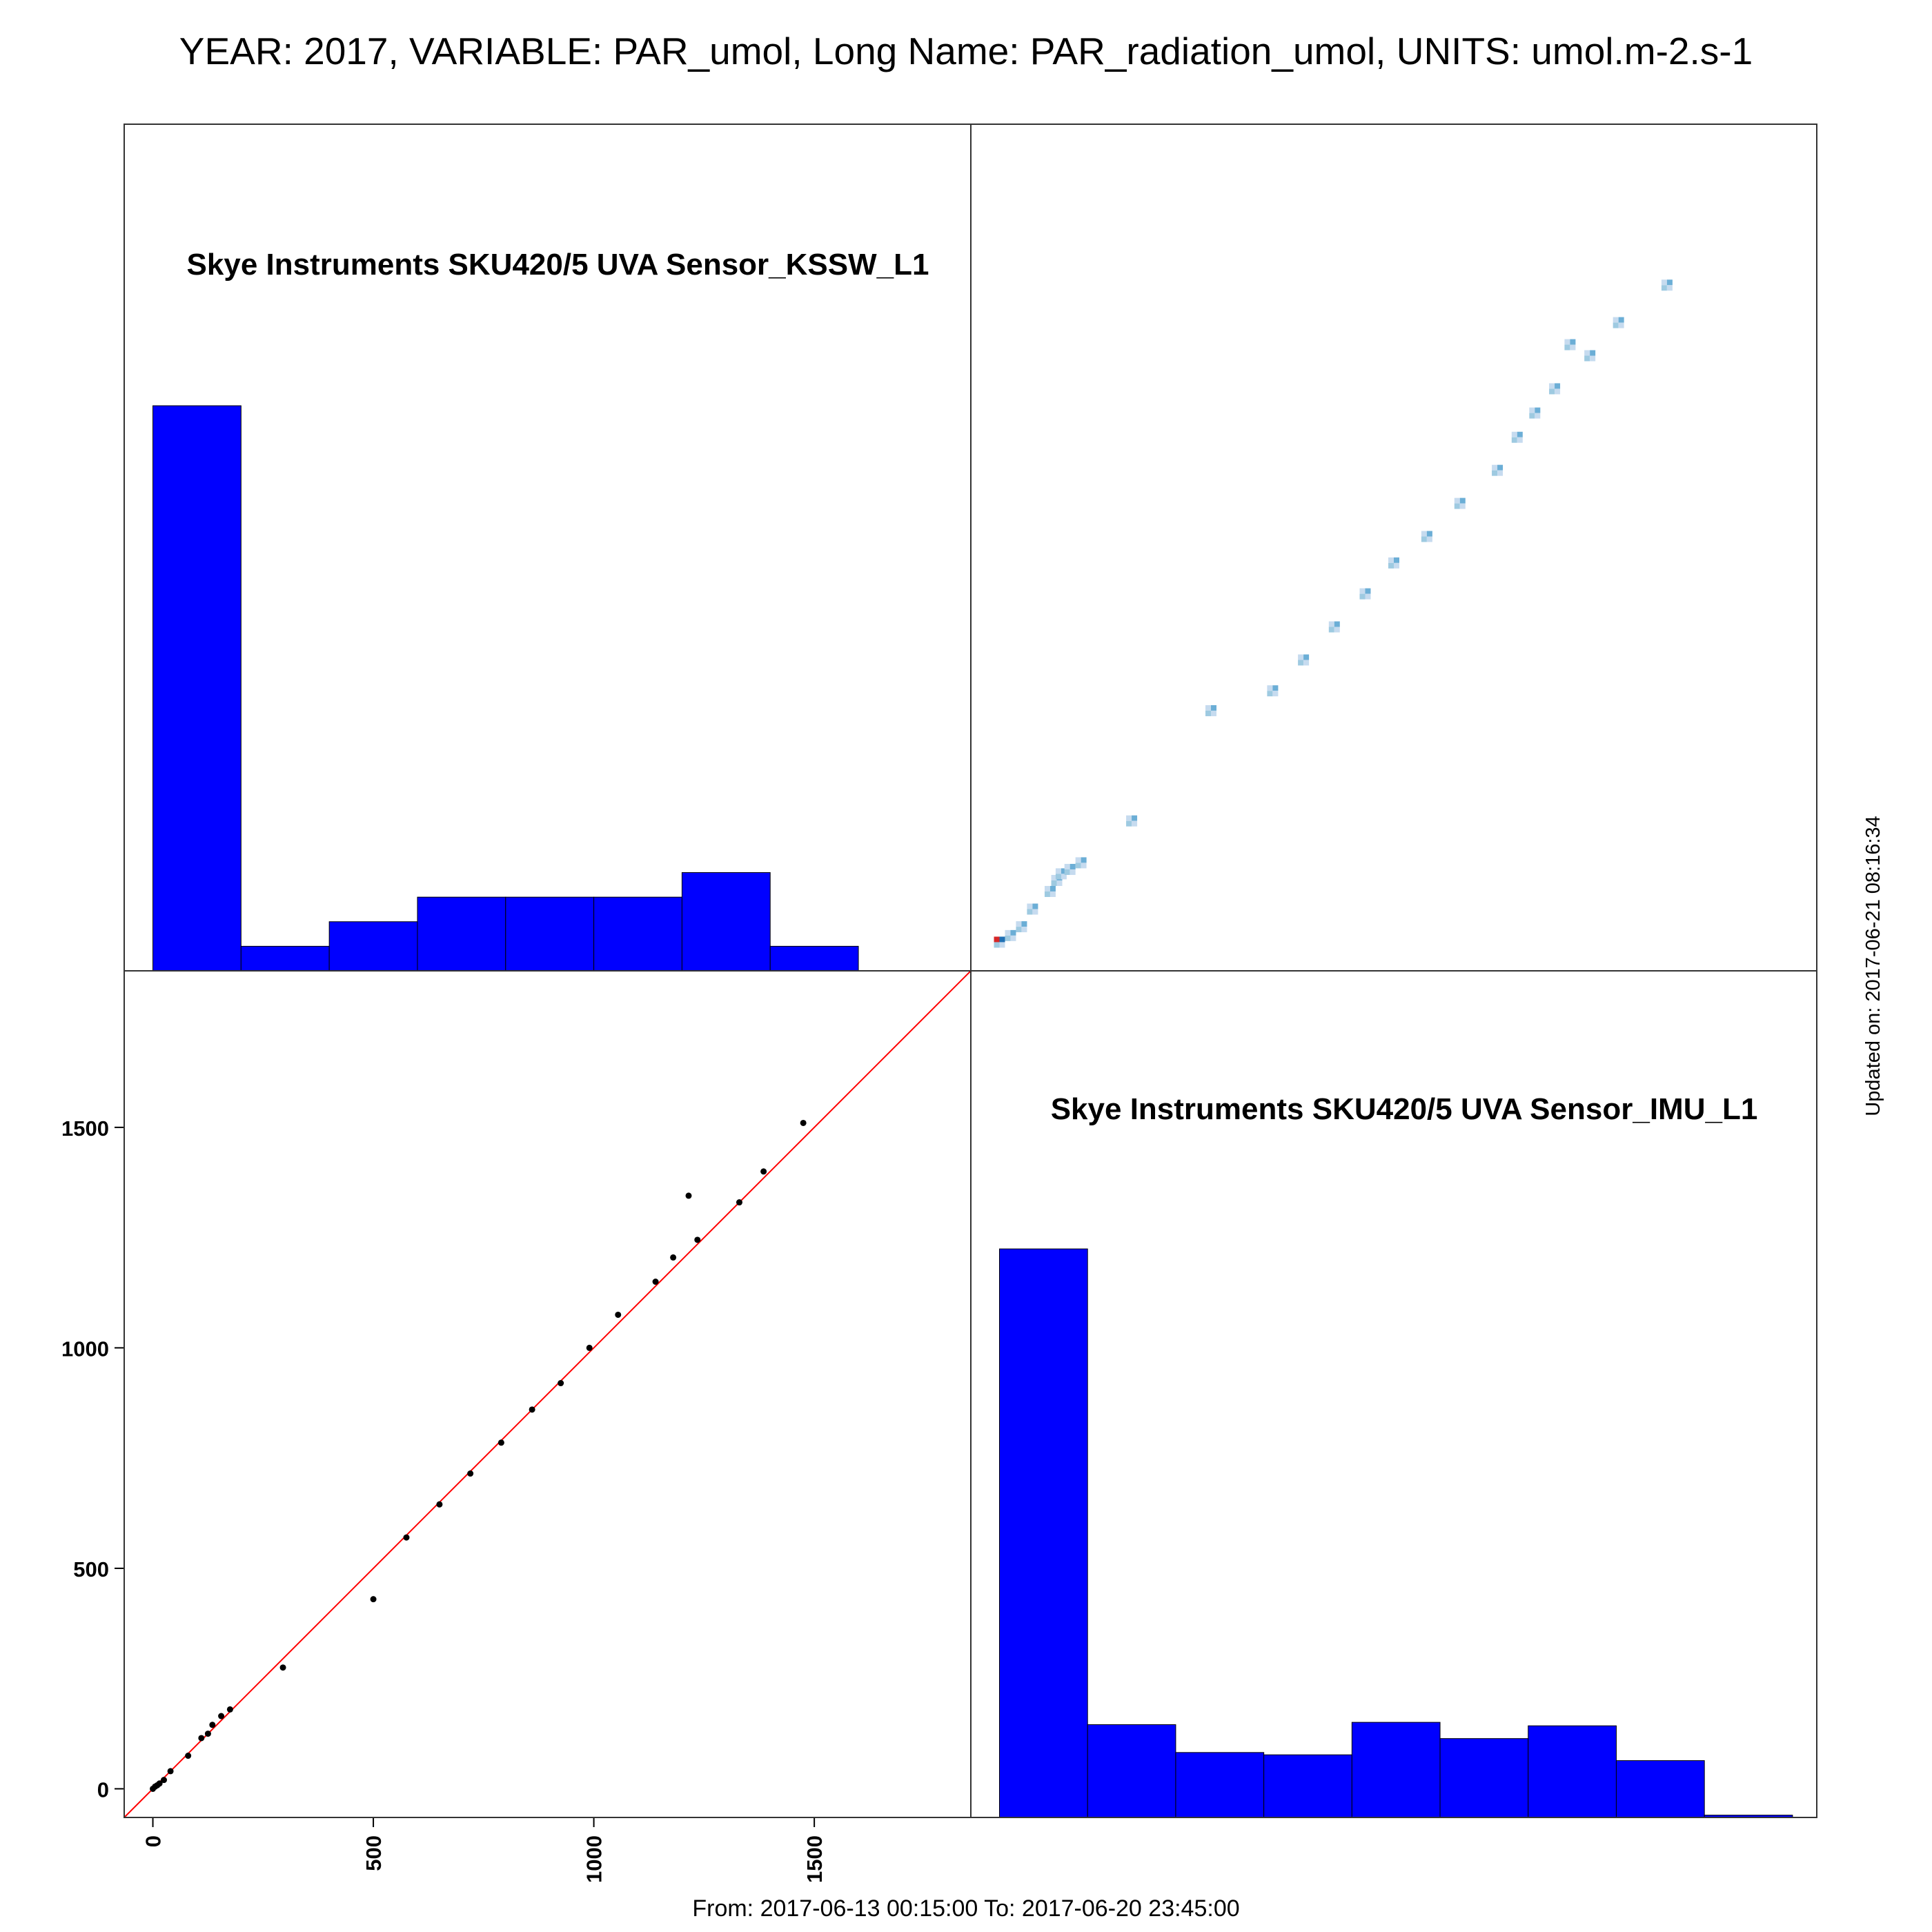 Image resolution: width=1932 pixels, height=1932 pixels. I want to click on y-tick-label: 500, so click(91, 1569).